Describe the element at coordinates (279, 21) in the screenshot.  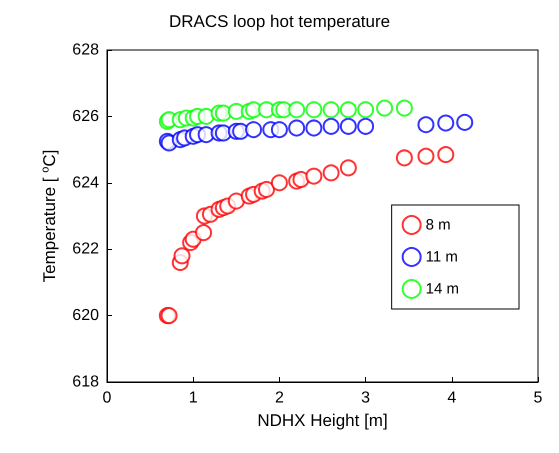
I see `chart-title: DRACS loop hot temperature` at that location.